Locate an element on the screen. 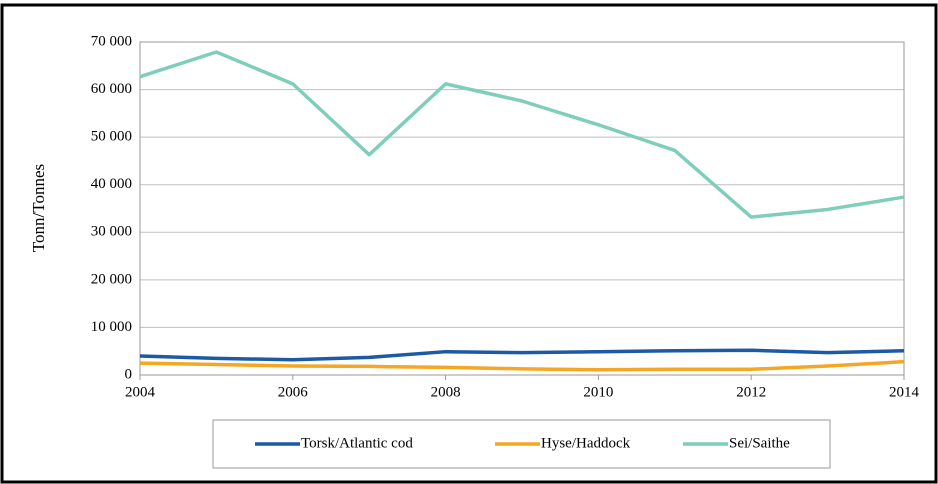 The width and height of the screenshot is (938, 484). legend-label: Hyse/Haddock is located at coordinates (586, 443).